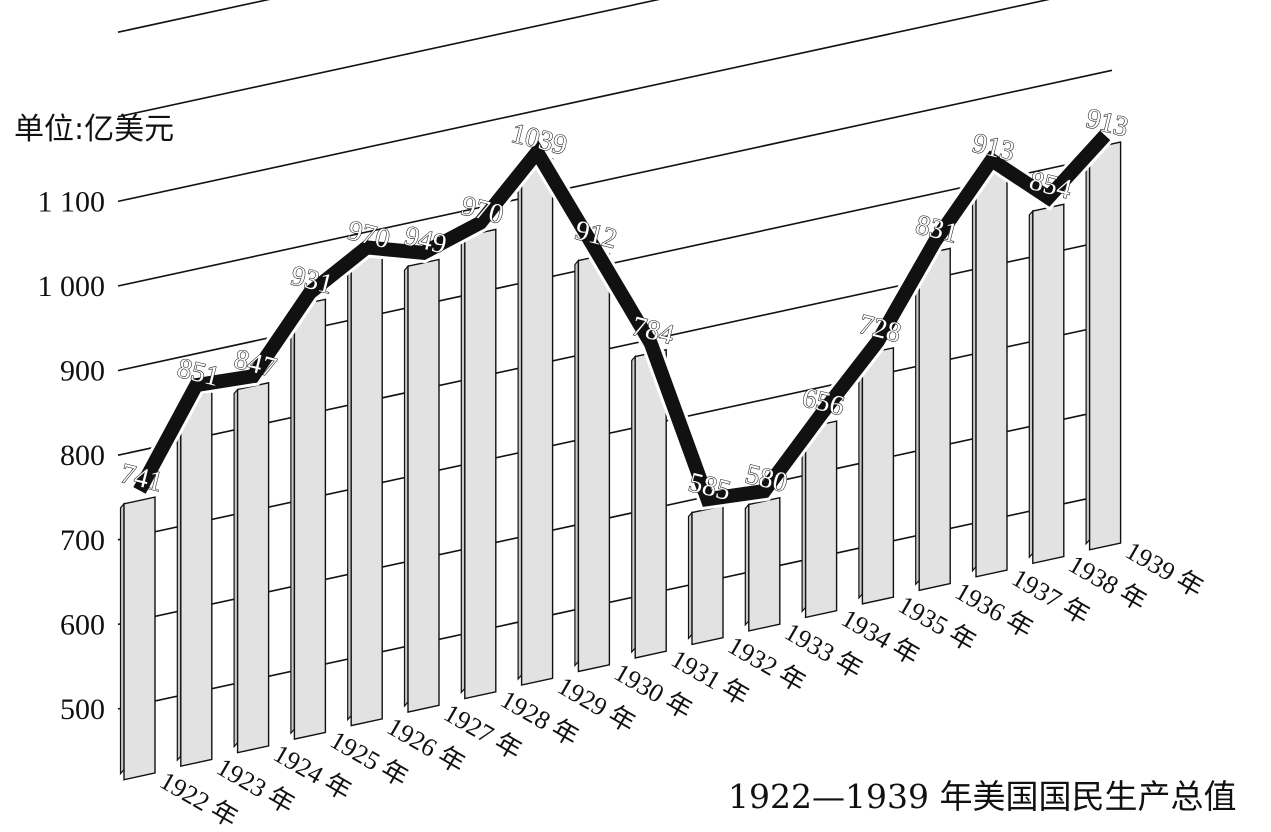 The height and width of the screenshot is (832, 1271). What do you see at coordinates (72, 286) in the screenshot?
I see `y-tick-label: 1 000` at bounding box center [72, 286].